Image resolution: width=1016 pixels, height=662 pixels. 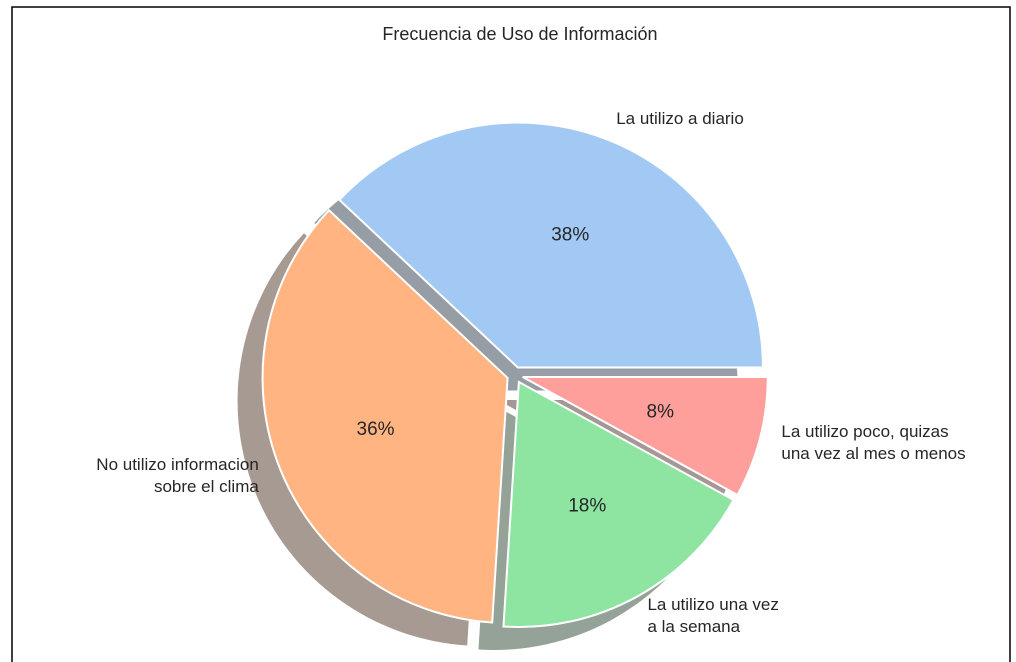 I want to click on chart-title: Frecuencia de Uso de Información, so click(x=519, y=34).